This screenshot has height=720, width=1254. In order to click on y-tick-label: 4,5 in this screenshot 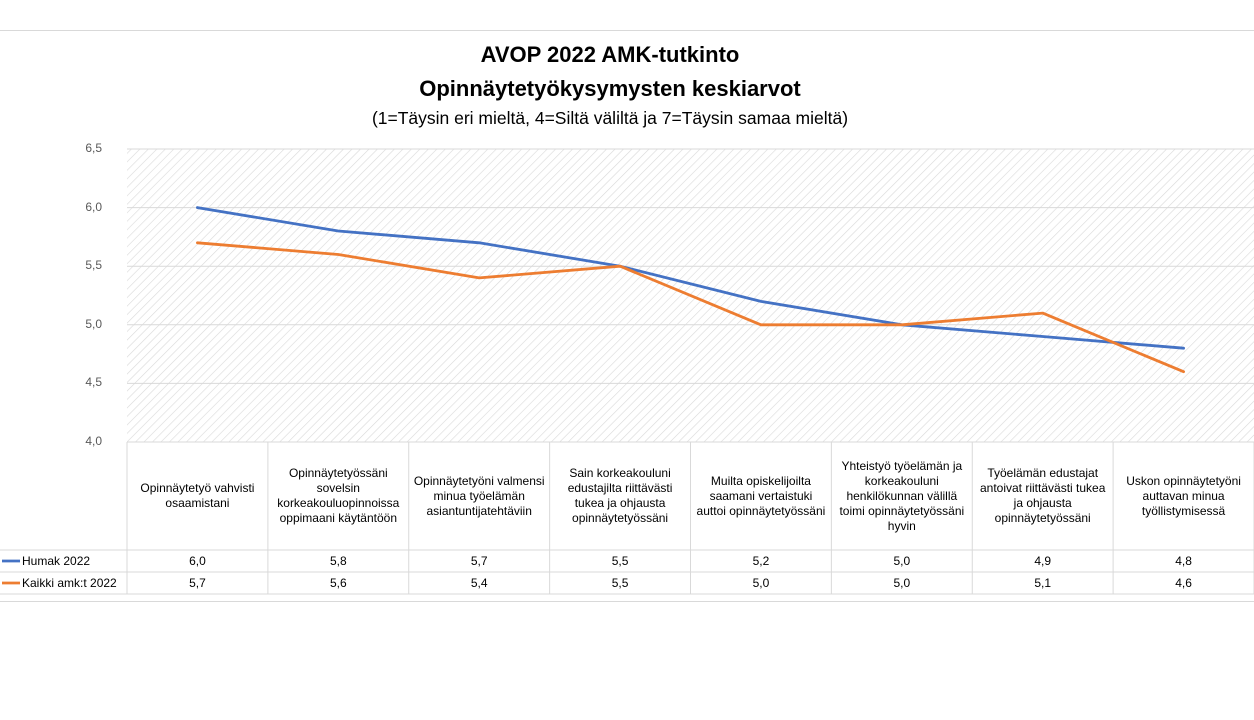, I will do `click(93, 382)`.